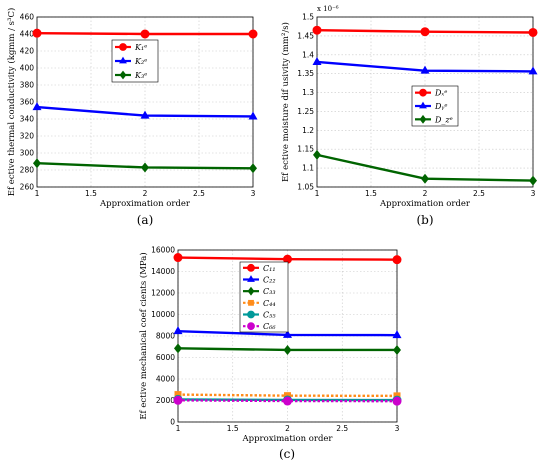 Image resolution: width=560 pixels, height=465 pixels. I want to click on y-tick-label: 380, so click(27, 85).